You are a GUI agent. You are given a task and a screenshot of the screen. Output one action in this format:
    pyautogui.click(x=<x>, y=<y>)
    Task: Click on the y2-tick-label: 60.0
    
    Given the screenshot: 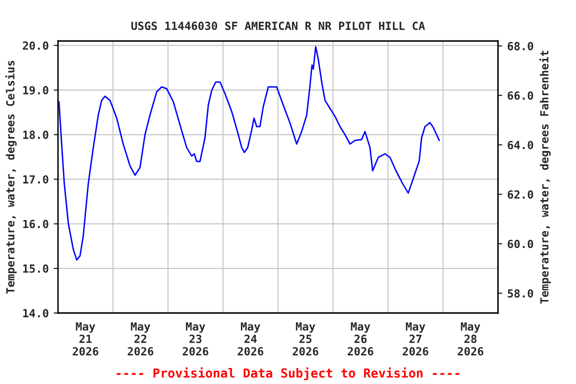 What is the action you would take?
    pyautogui.click(x=521, y=244)
    